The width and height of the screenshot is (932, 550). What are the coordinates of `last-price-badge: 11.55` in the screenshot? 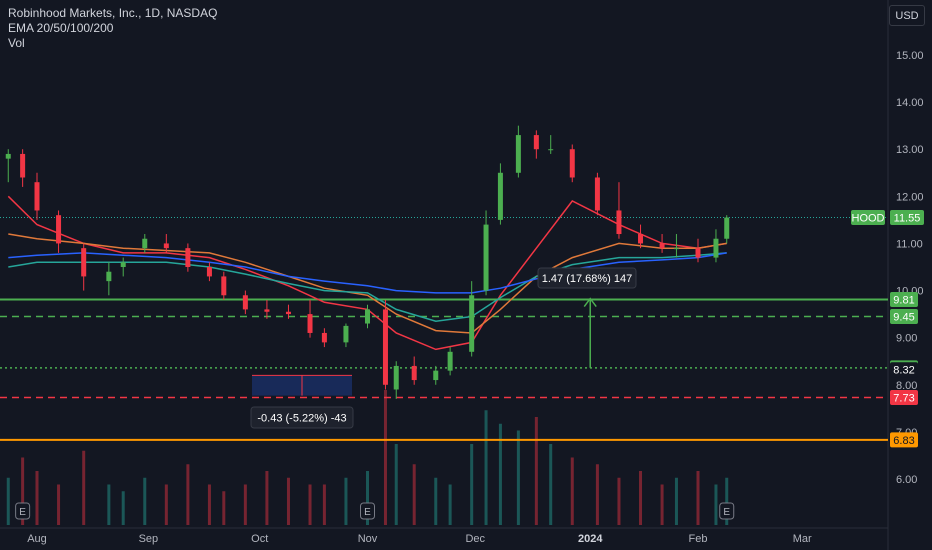 It's located at (907, 218).